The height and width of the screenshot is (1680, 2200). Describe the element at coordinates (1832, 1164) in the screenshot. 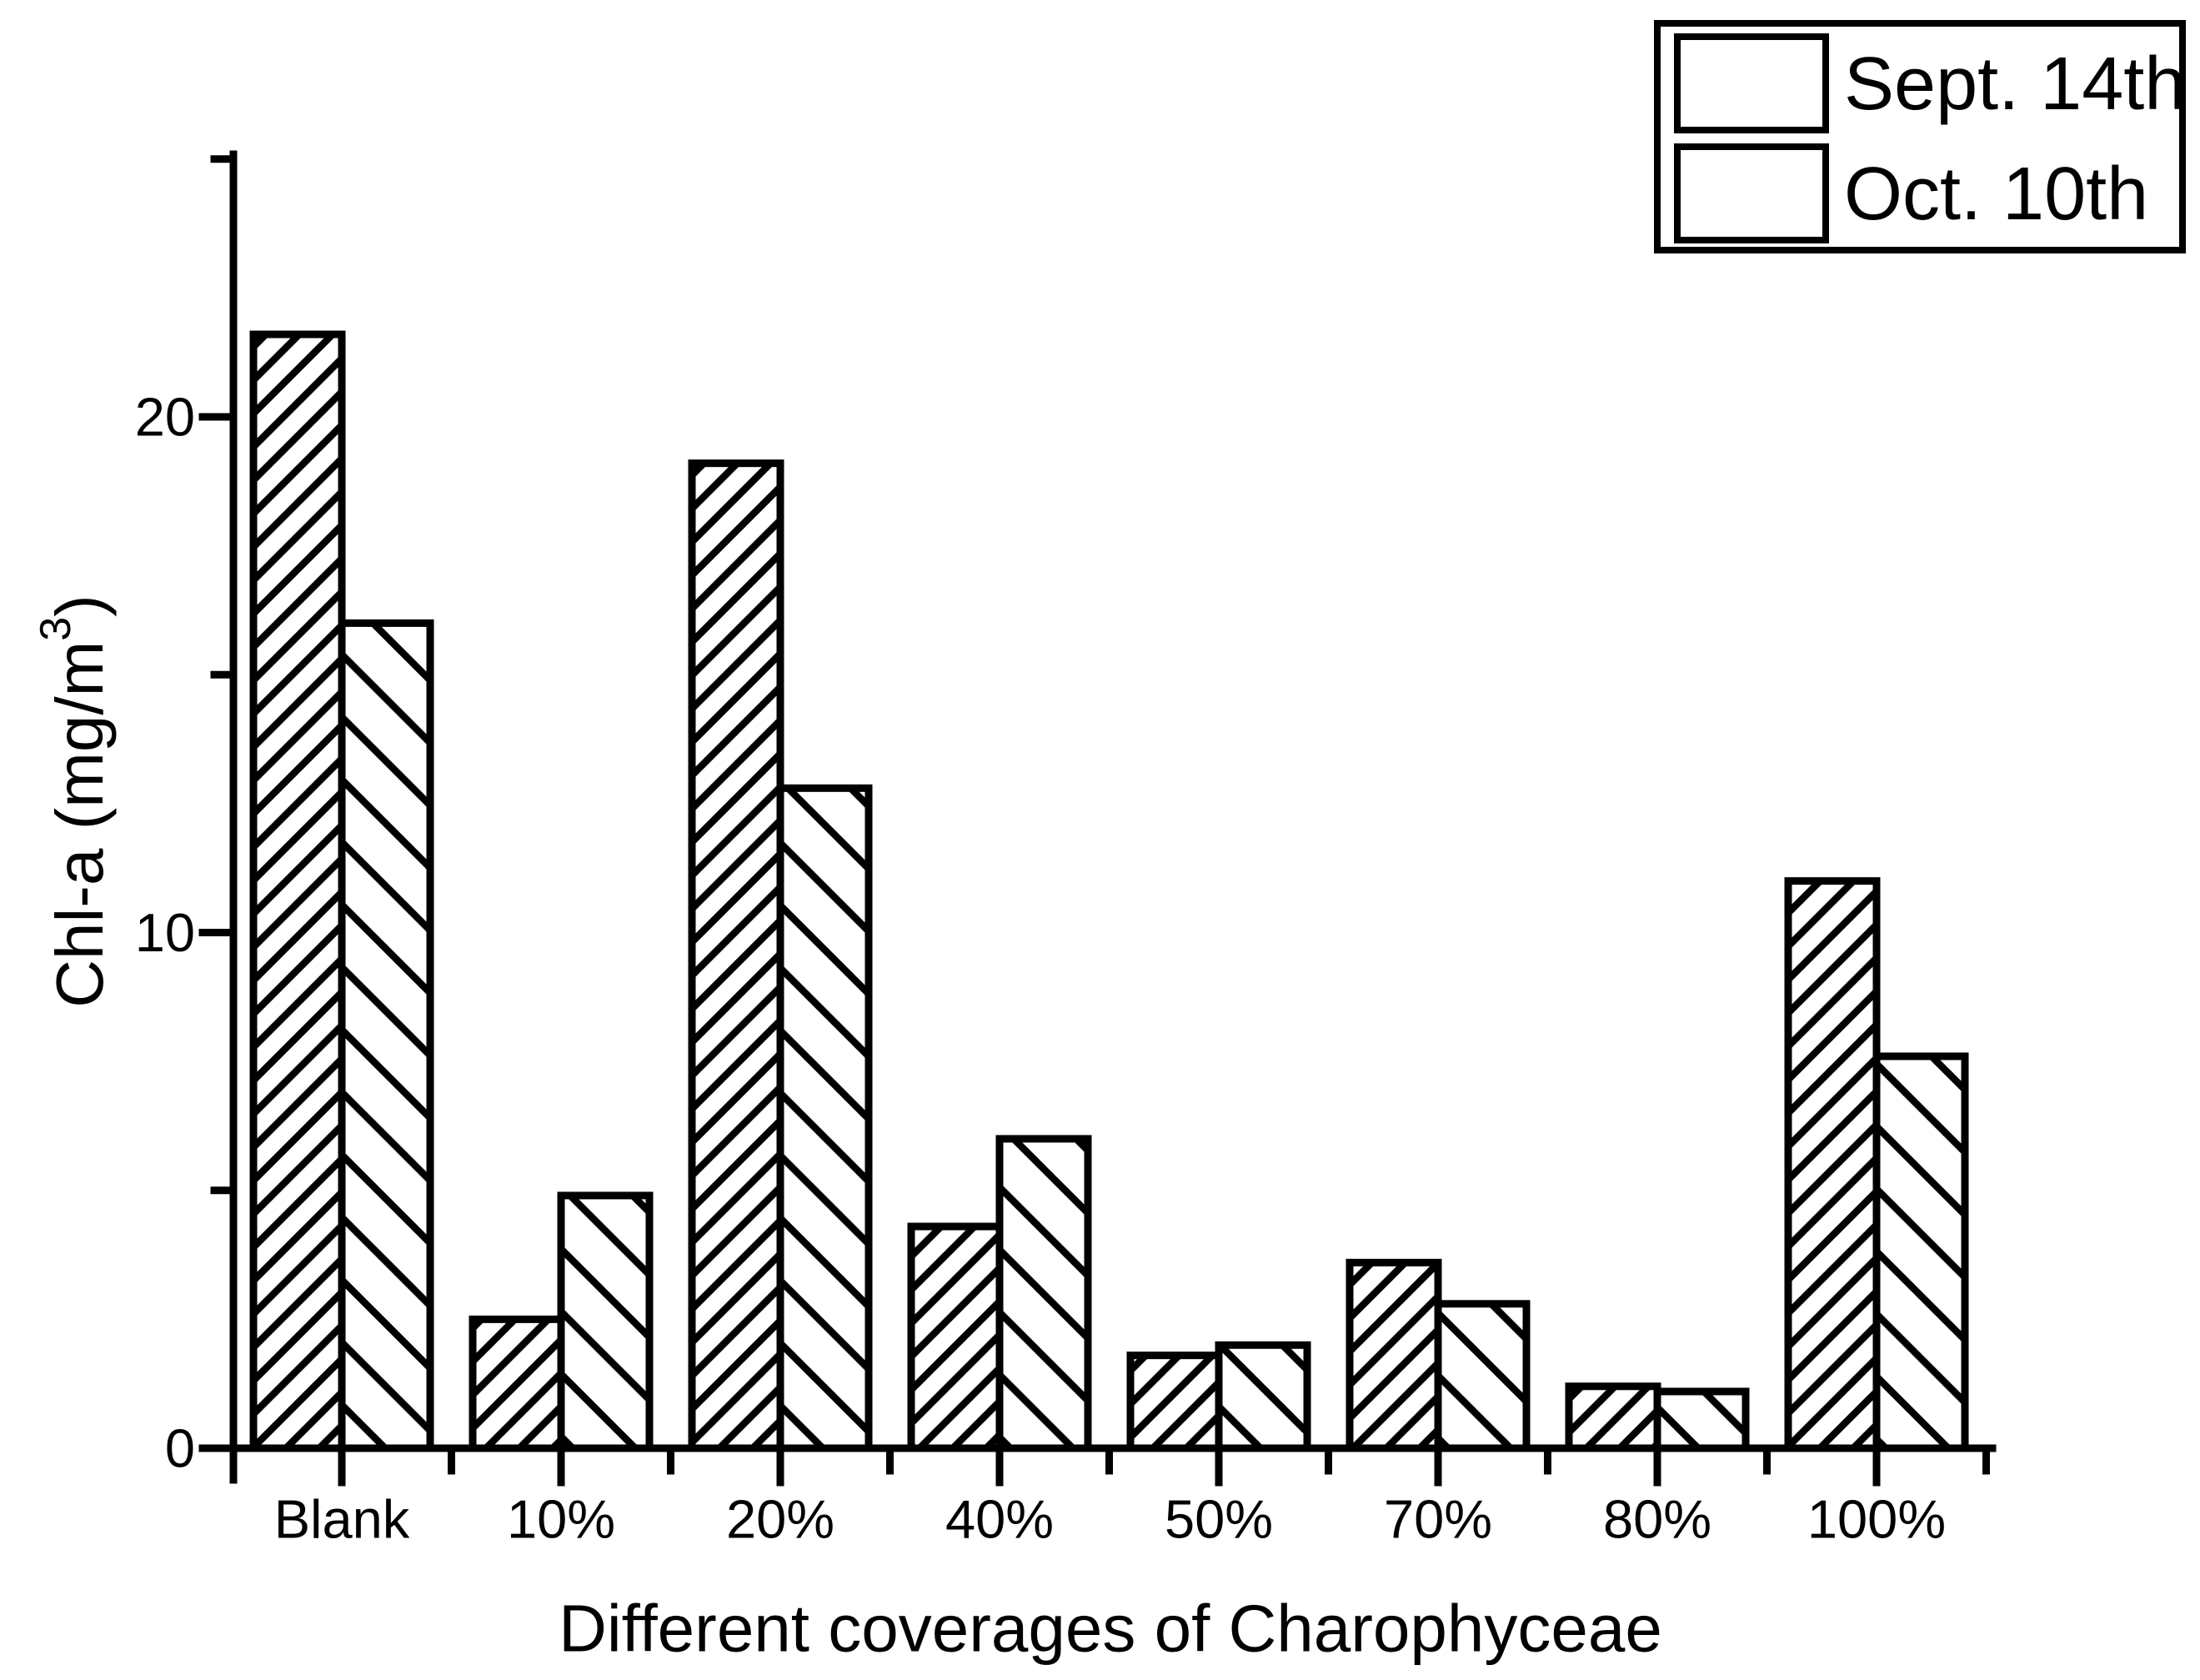

I see `bar-sept-100%` at that location.